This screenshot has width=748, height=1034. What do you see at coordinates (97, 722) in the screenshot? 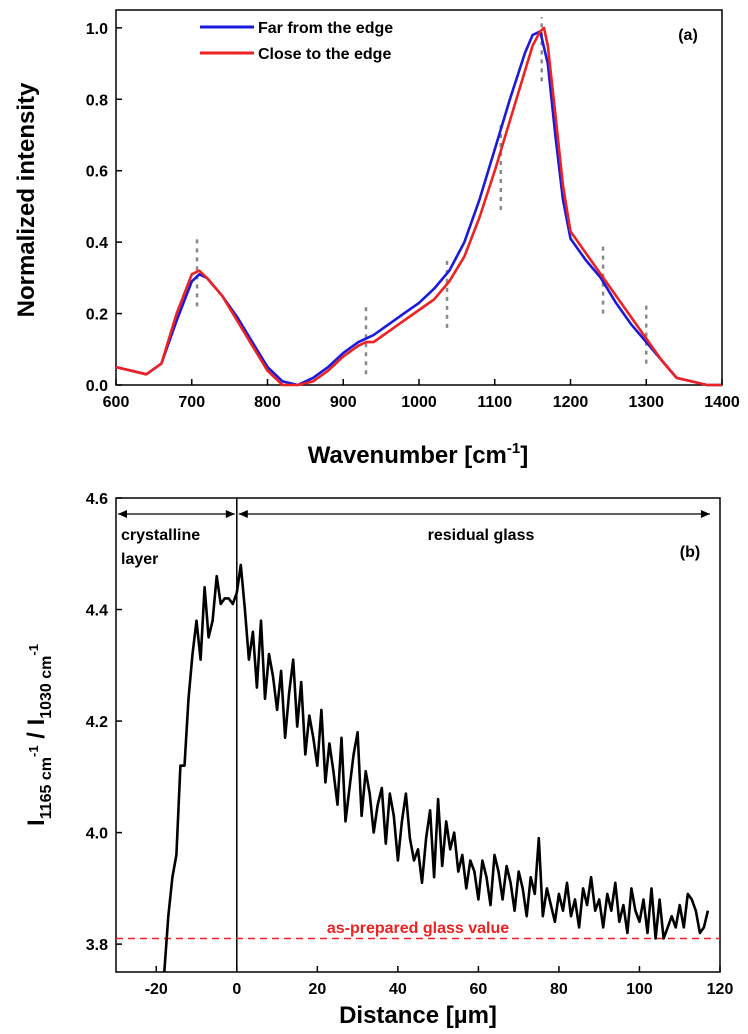
I see `panel-b-ytick-label: 4.2` at bounding box center [97, 722].